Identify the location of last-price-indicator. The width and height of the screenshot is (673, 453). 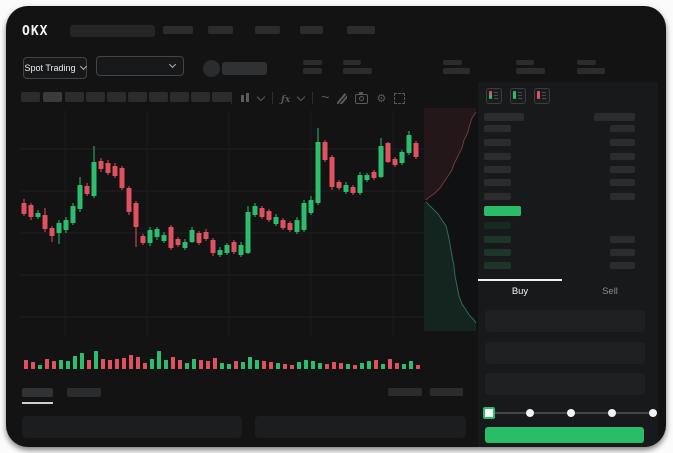
(502, 211).